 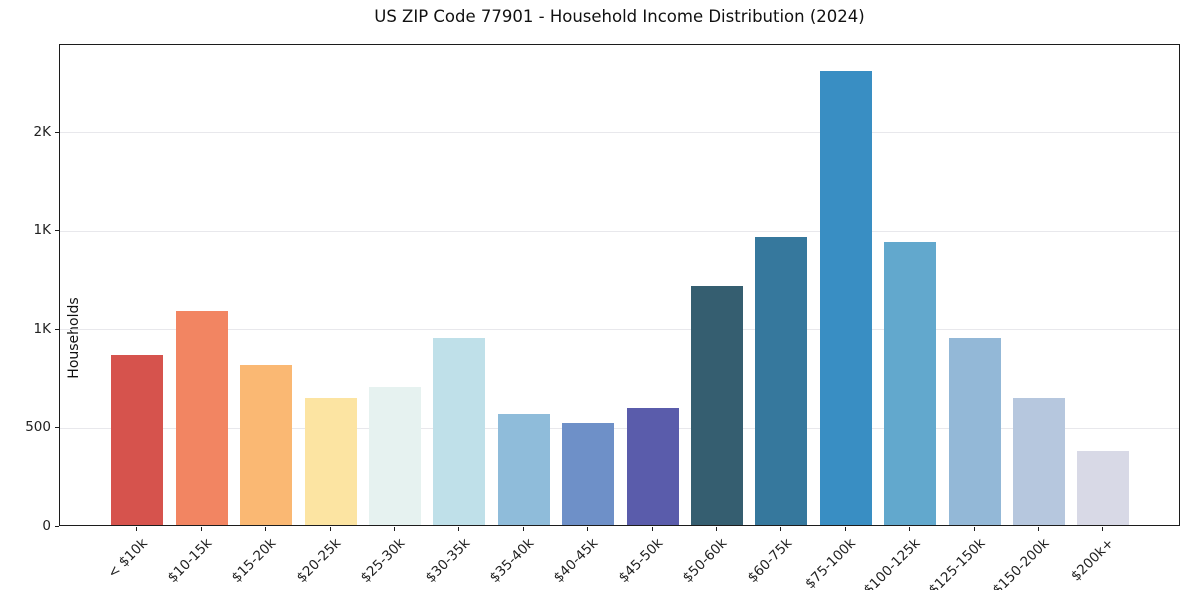 What do you see at coordinates (137, 440) in the screenshot?
I see `bar-10k` at bounding box center [137, 440].